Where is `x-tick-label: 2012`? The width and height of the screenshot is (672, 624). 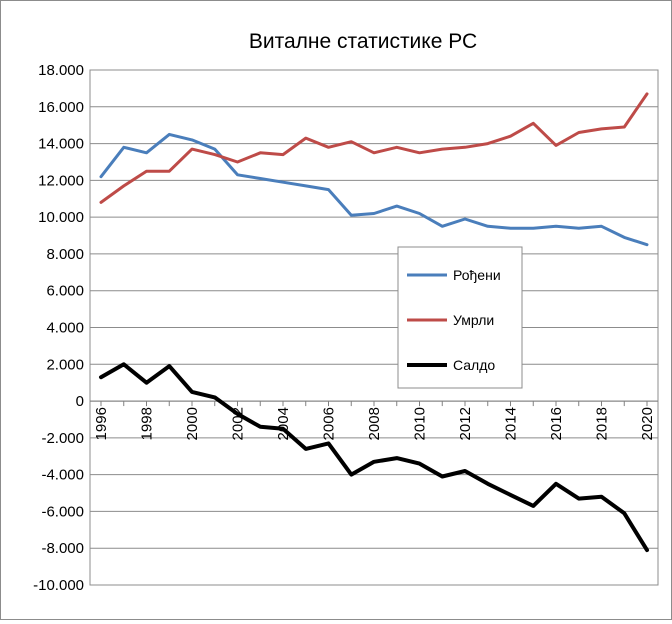 x-tick-label: 2012 is located at coordinates (465, 423).